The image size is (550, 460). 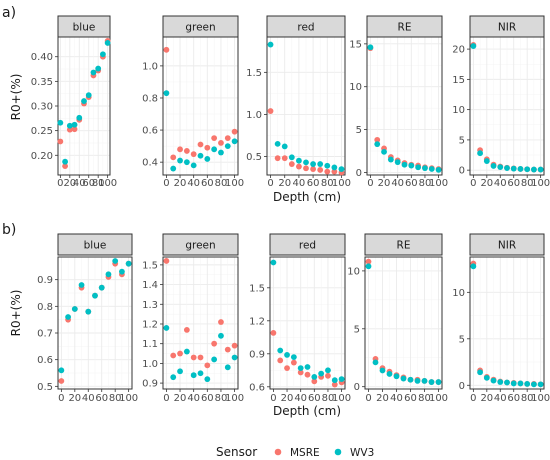 What do you see at coordinates (234, 183) in the screenshot?
I see `facet-a-green-x-tick-label: 100` at bounding box center [234, 183].